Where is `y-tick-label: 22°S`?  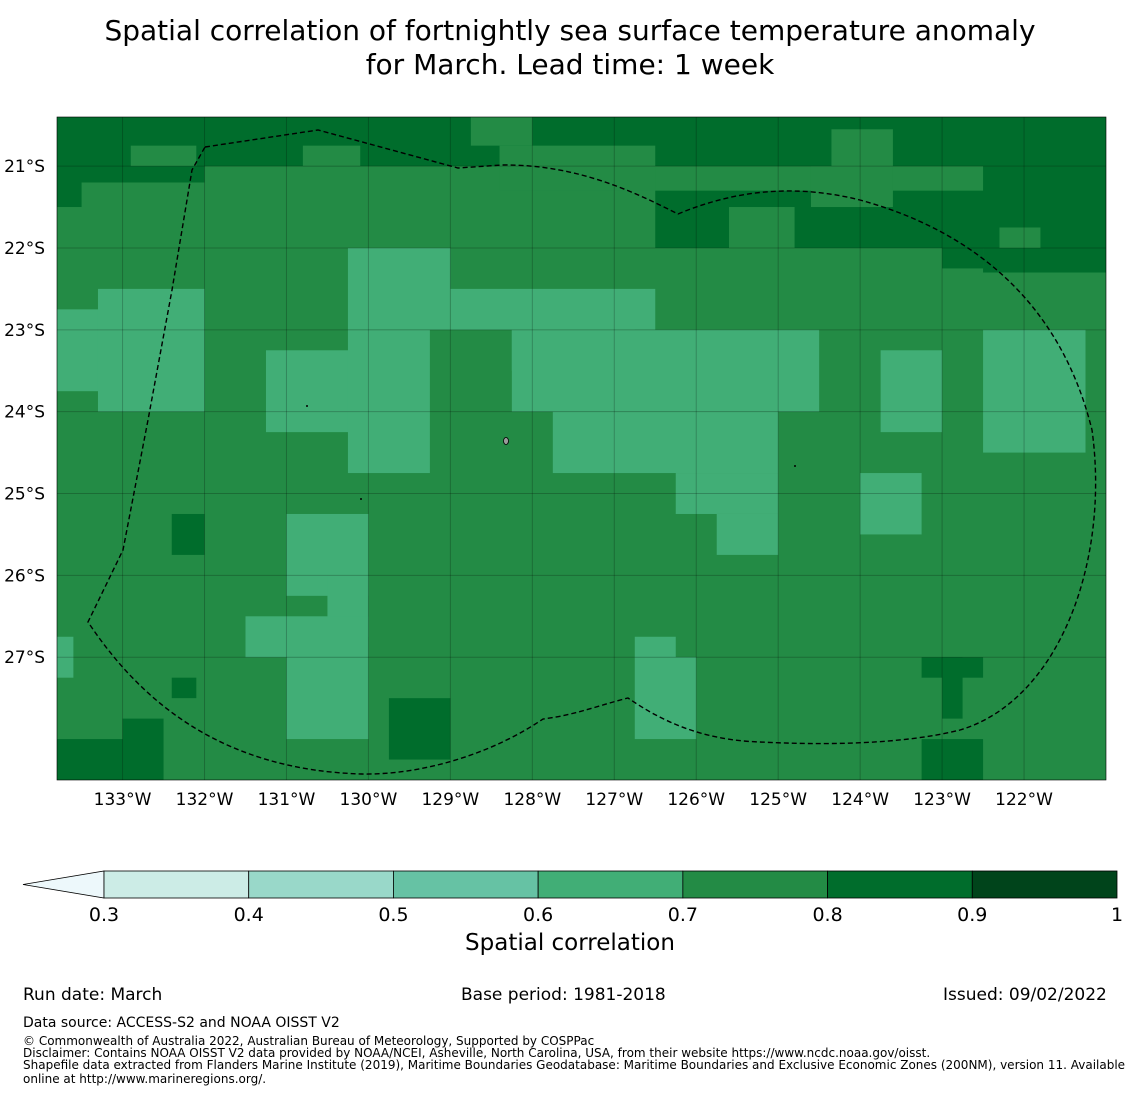 y-tick-label: 22°S is located at coordinates (24, 249).